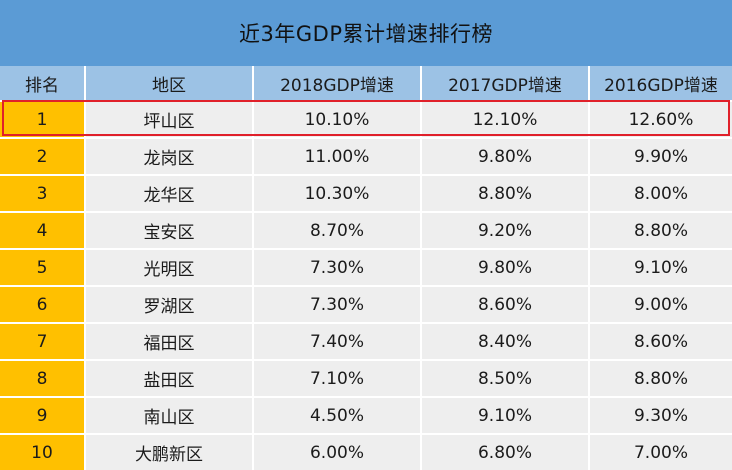 This screenshot has width=732, height=470. I want to click on table-row: 1 坪山区 10.10% 12.10% 12.60%, so click(366, 120).